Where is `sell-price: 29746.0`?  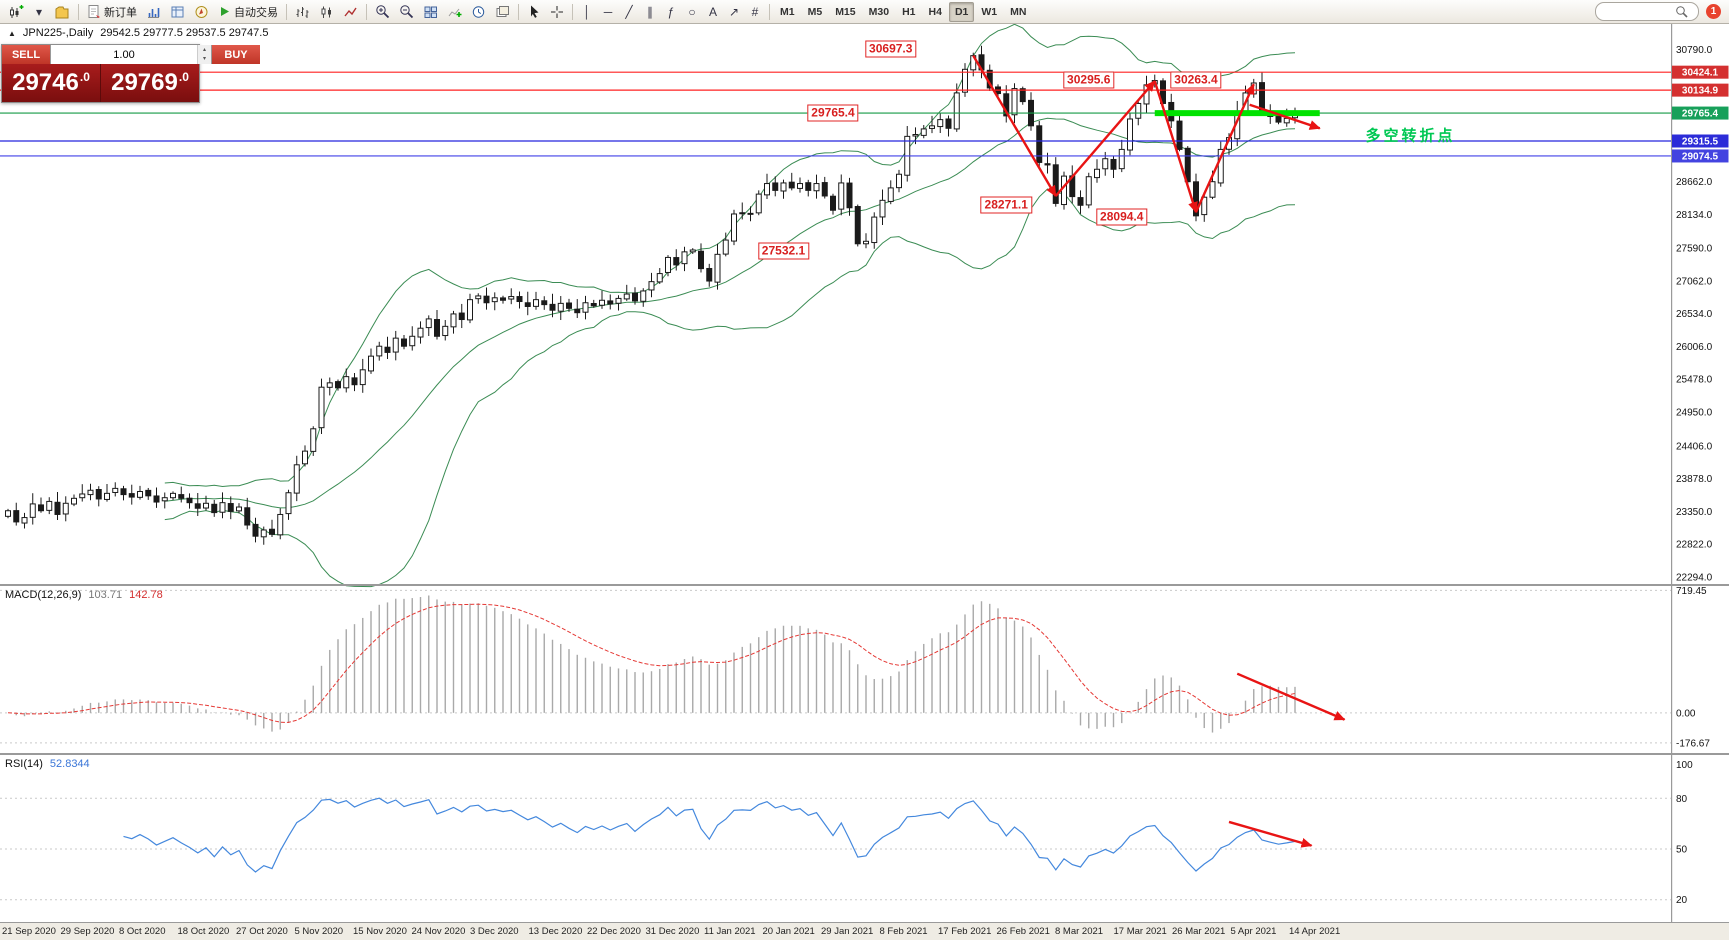
sell-price: 29746.0 is located at coordinates (51, 83).